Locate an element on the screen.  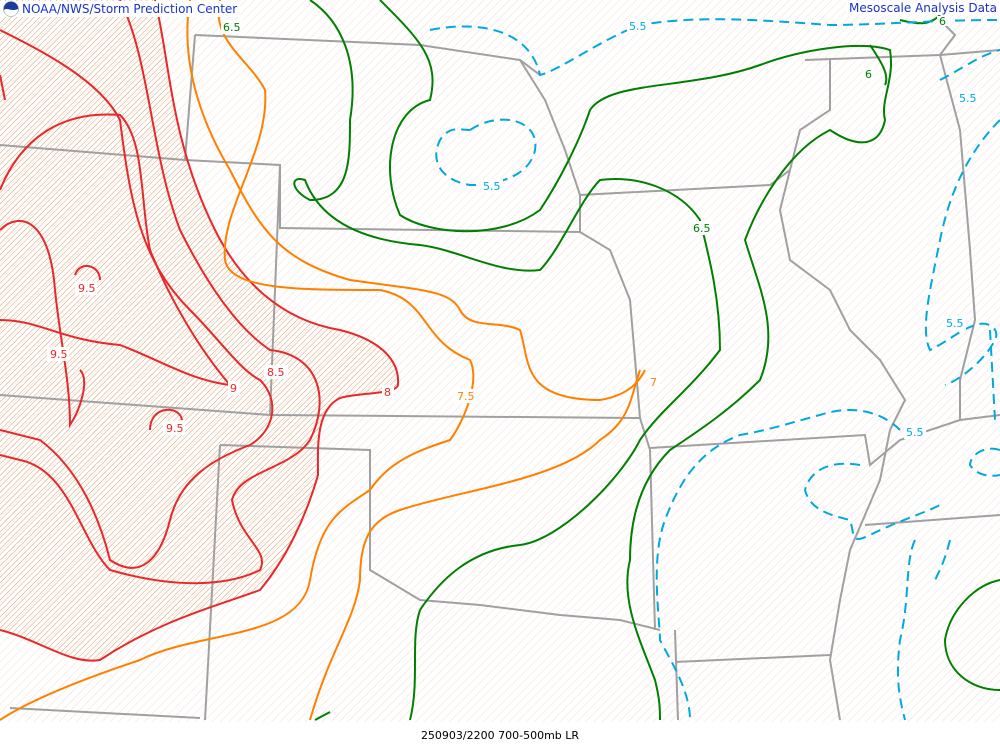
contour-label-red: 8 is located at coordinates (387, 392).